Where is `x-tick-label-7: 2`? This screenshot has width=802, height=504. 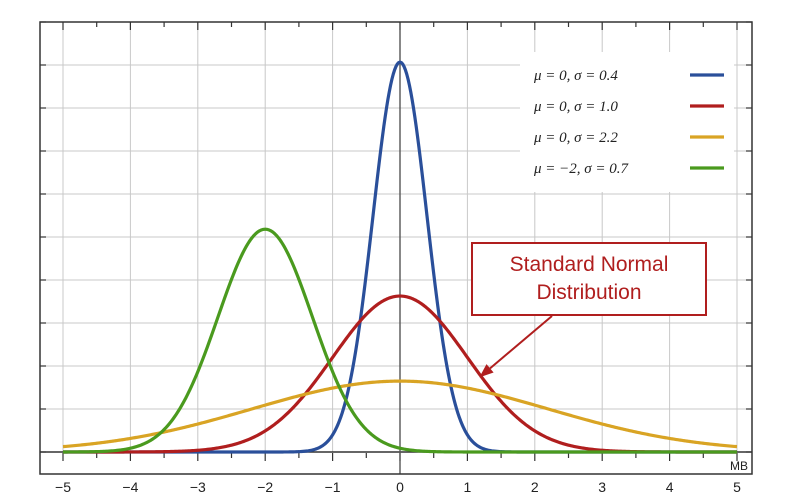
x-tick-label-7: 2 is located at coordinates (535, 487).